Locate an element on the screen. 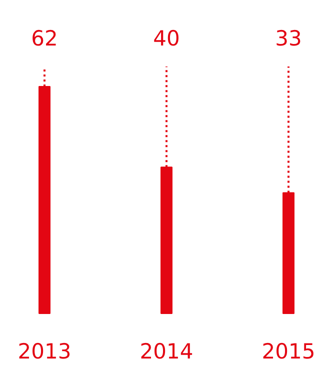  data-label: 40 is located at coordinates (166, 38).